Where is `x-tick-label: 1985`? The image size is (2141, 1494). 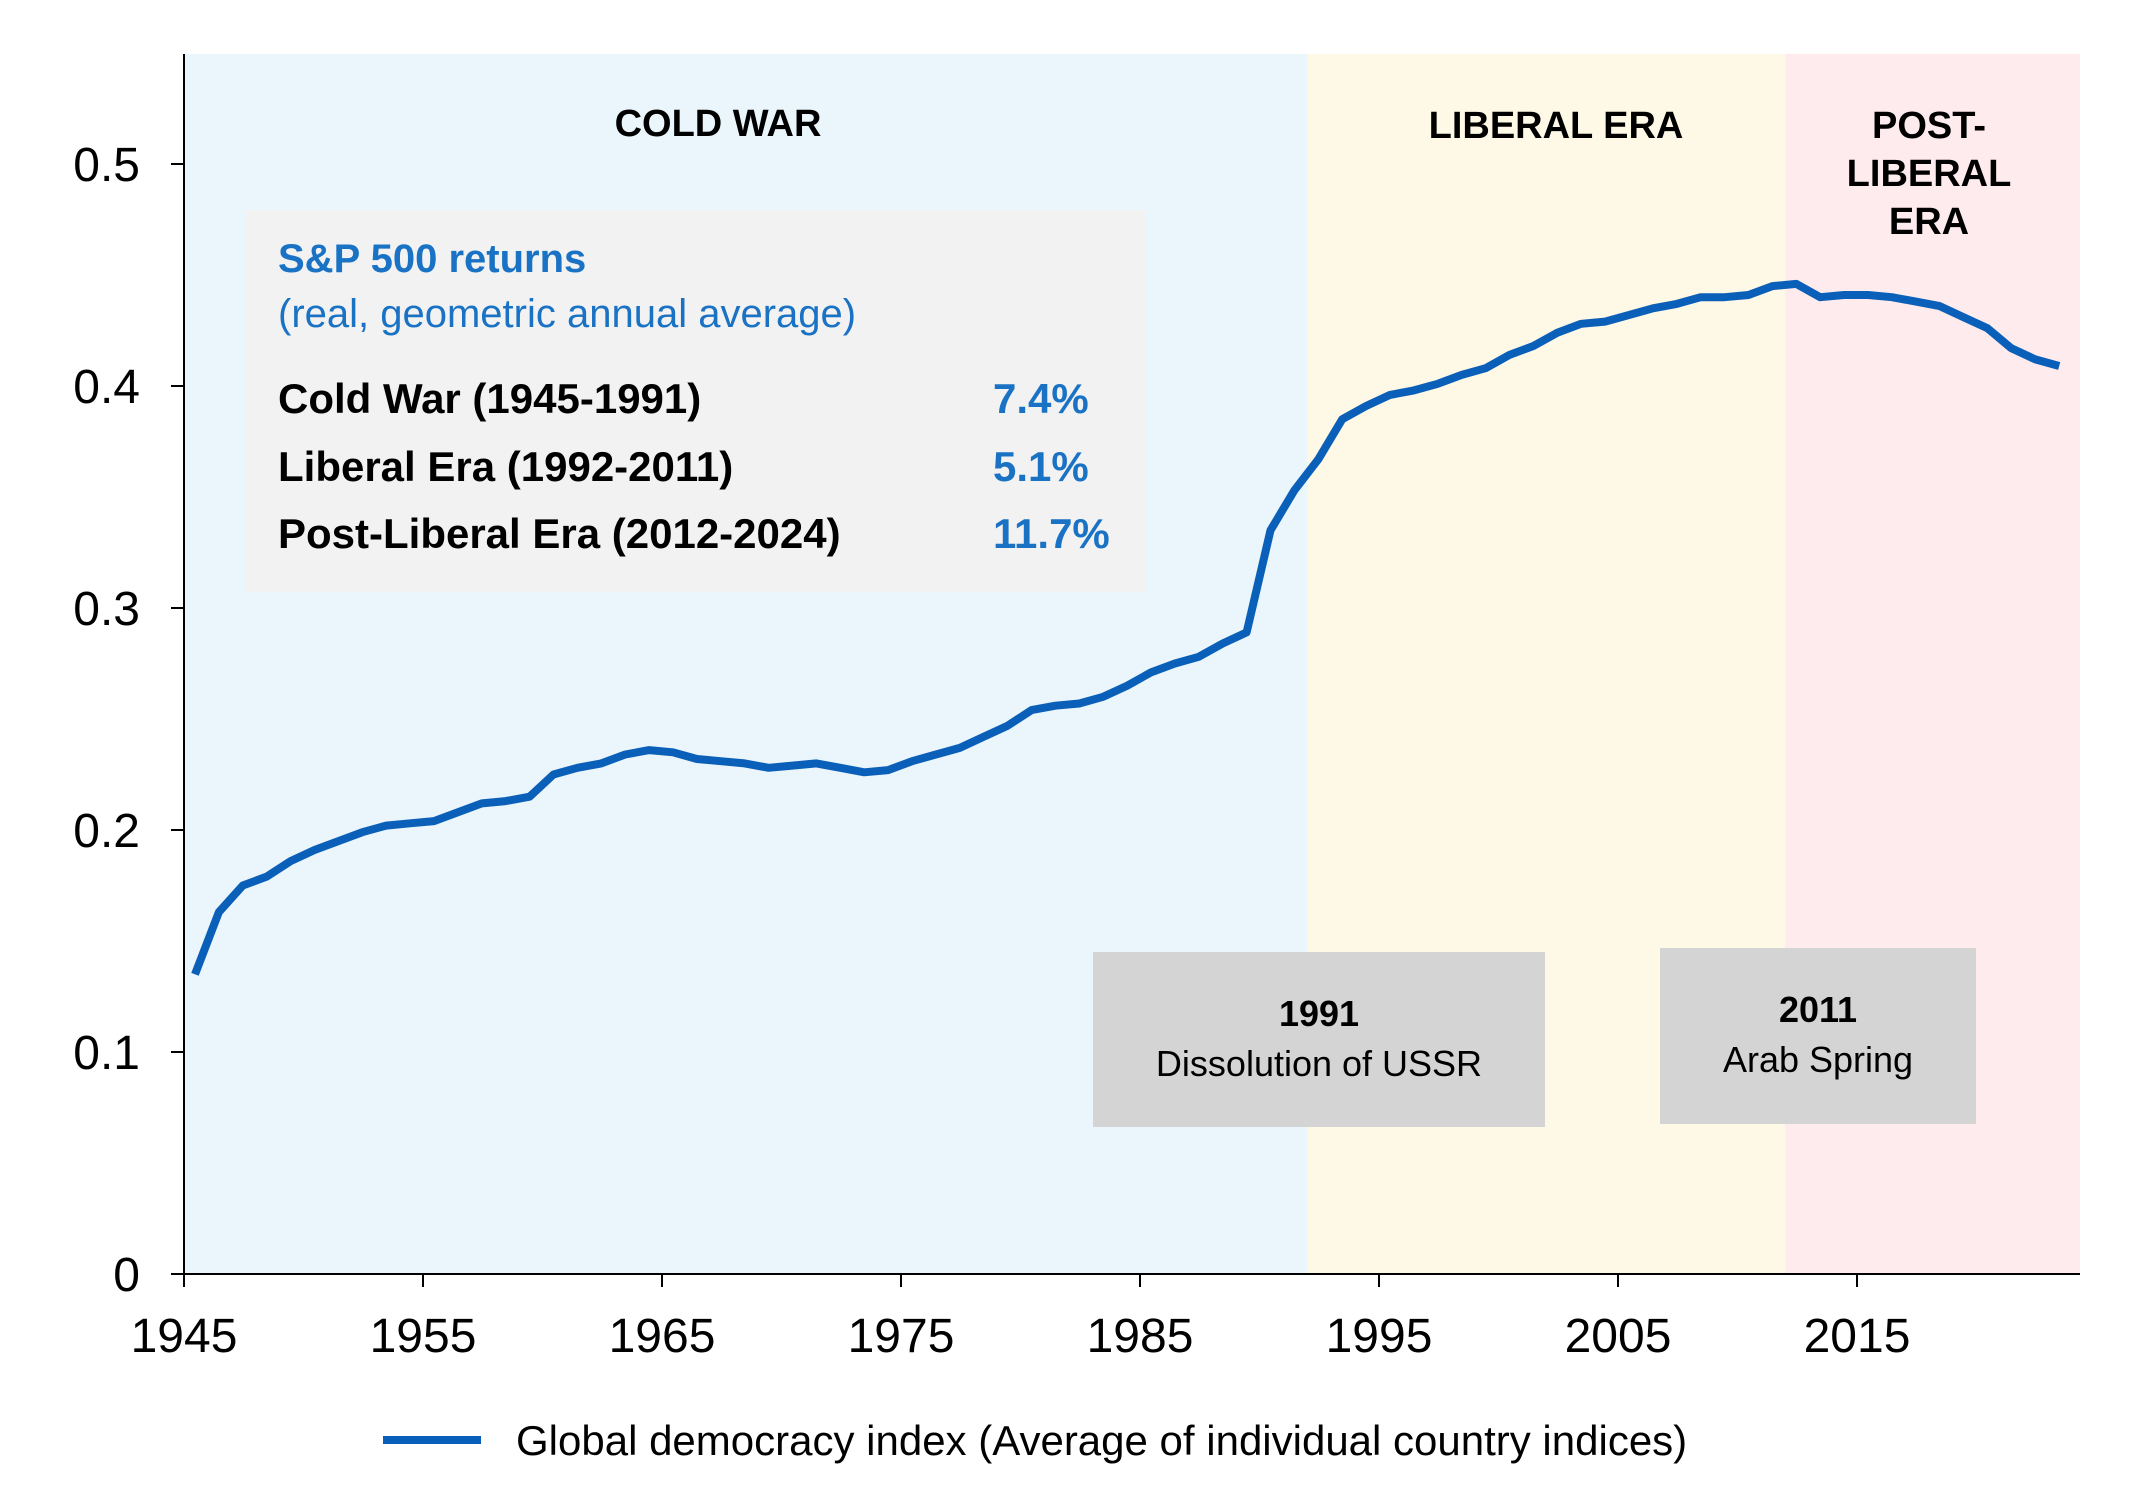 x-tick-label: 1985 is located at coordinates (1140, 1336).